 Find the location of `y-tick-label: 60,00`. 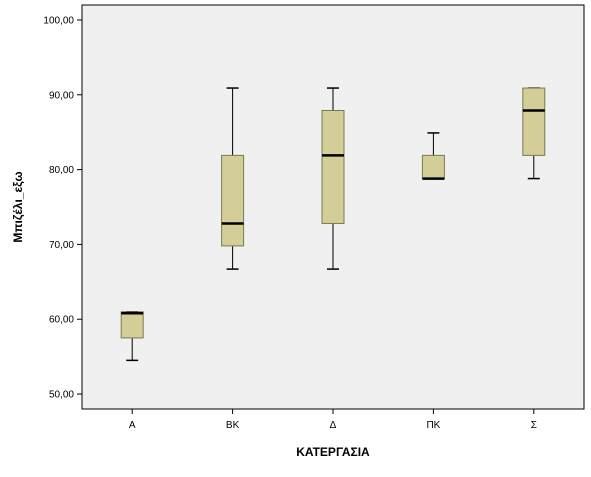

y-tick-label: 60,00 is located at coordinates (61, 320).